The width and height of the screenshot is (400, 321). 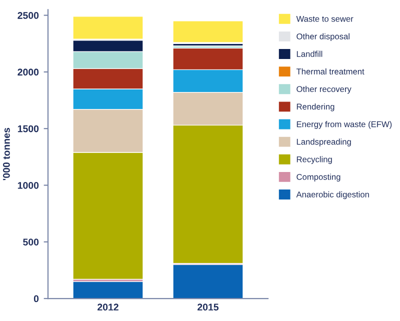 I want to click on y-axis-title: '000 tonnes, so click(x=6, y=154).